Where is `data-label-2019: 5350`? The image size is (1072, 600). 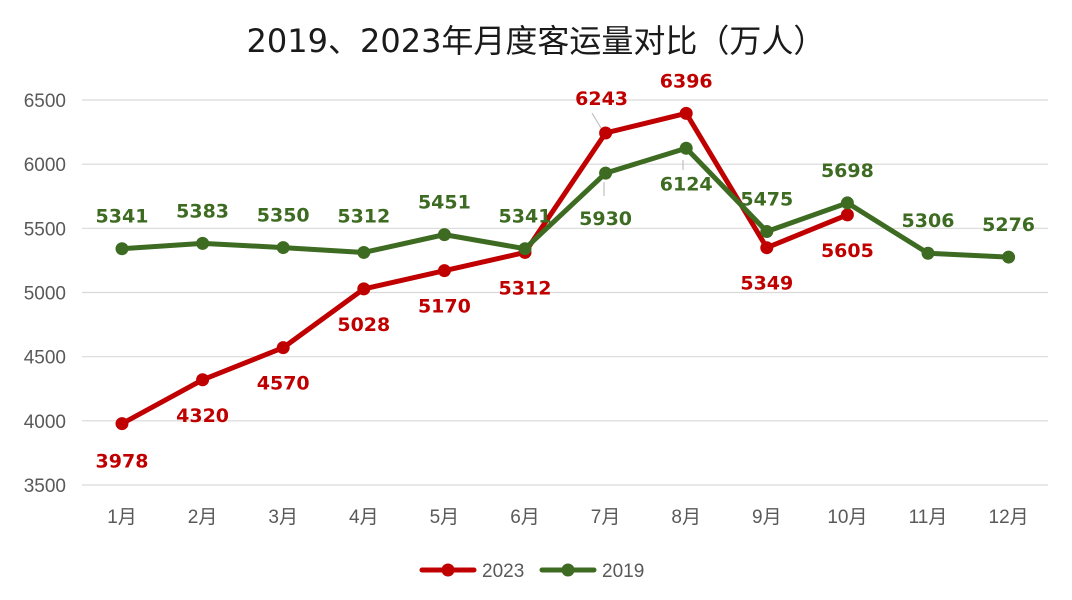 data-label-2019: 5350 is located at coordinates (283, 216).